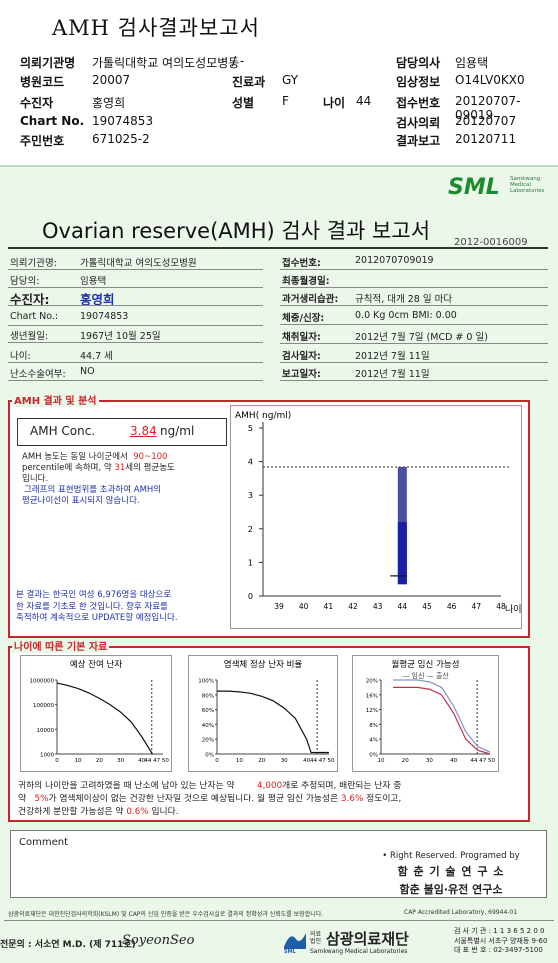 Image resolution: width=558 pixels, height=963 pixels. Describe the element at coordinates (52, 121) in the screenshot. I see `header-label: Chart No.` at that location.